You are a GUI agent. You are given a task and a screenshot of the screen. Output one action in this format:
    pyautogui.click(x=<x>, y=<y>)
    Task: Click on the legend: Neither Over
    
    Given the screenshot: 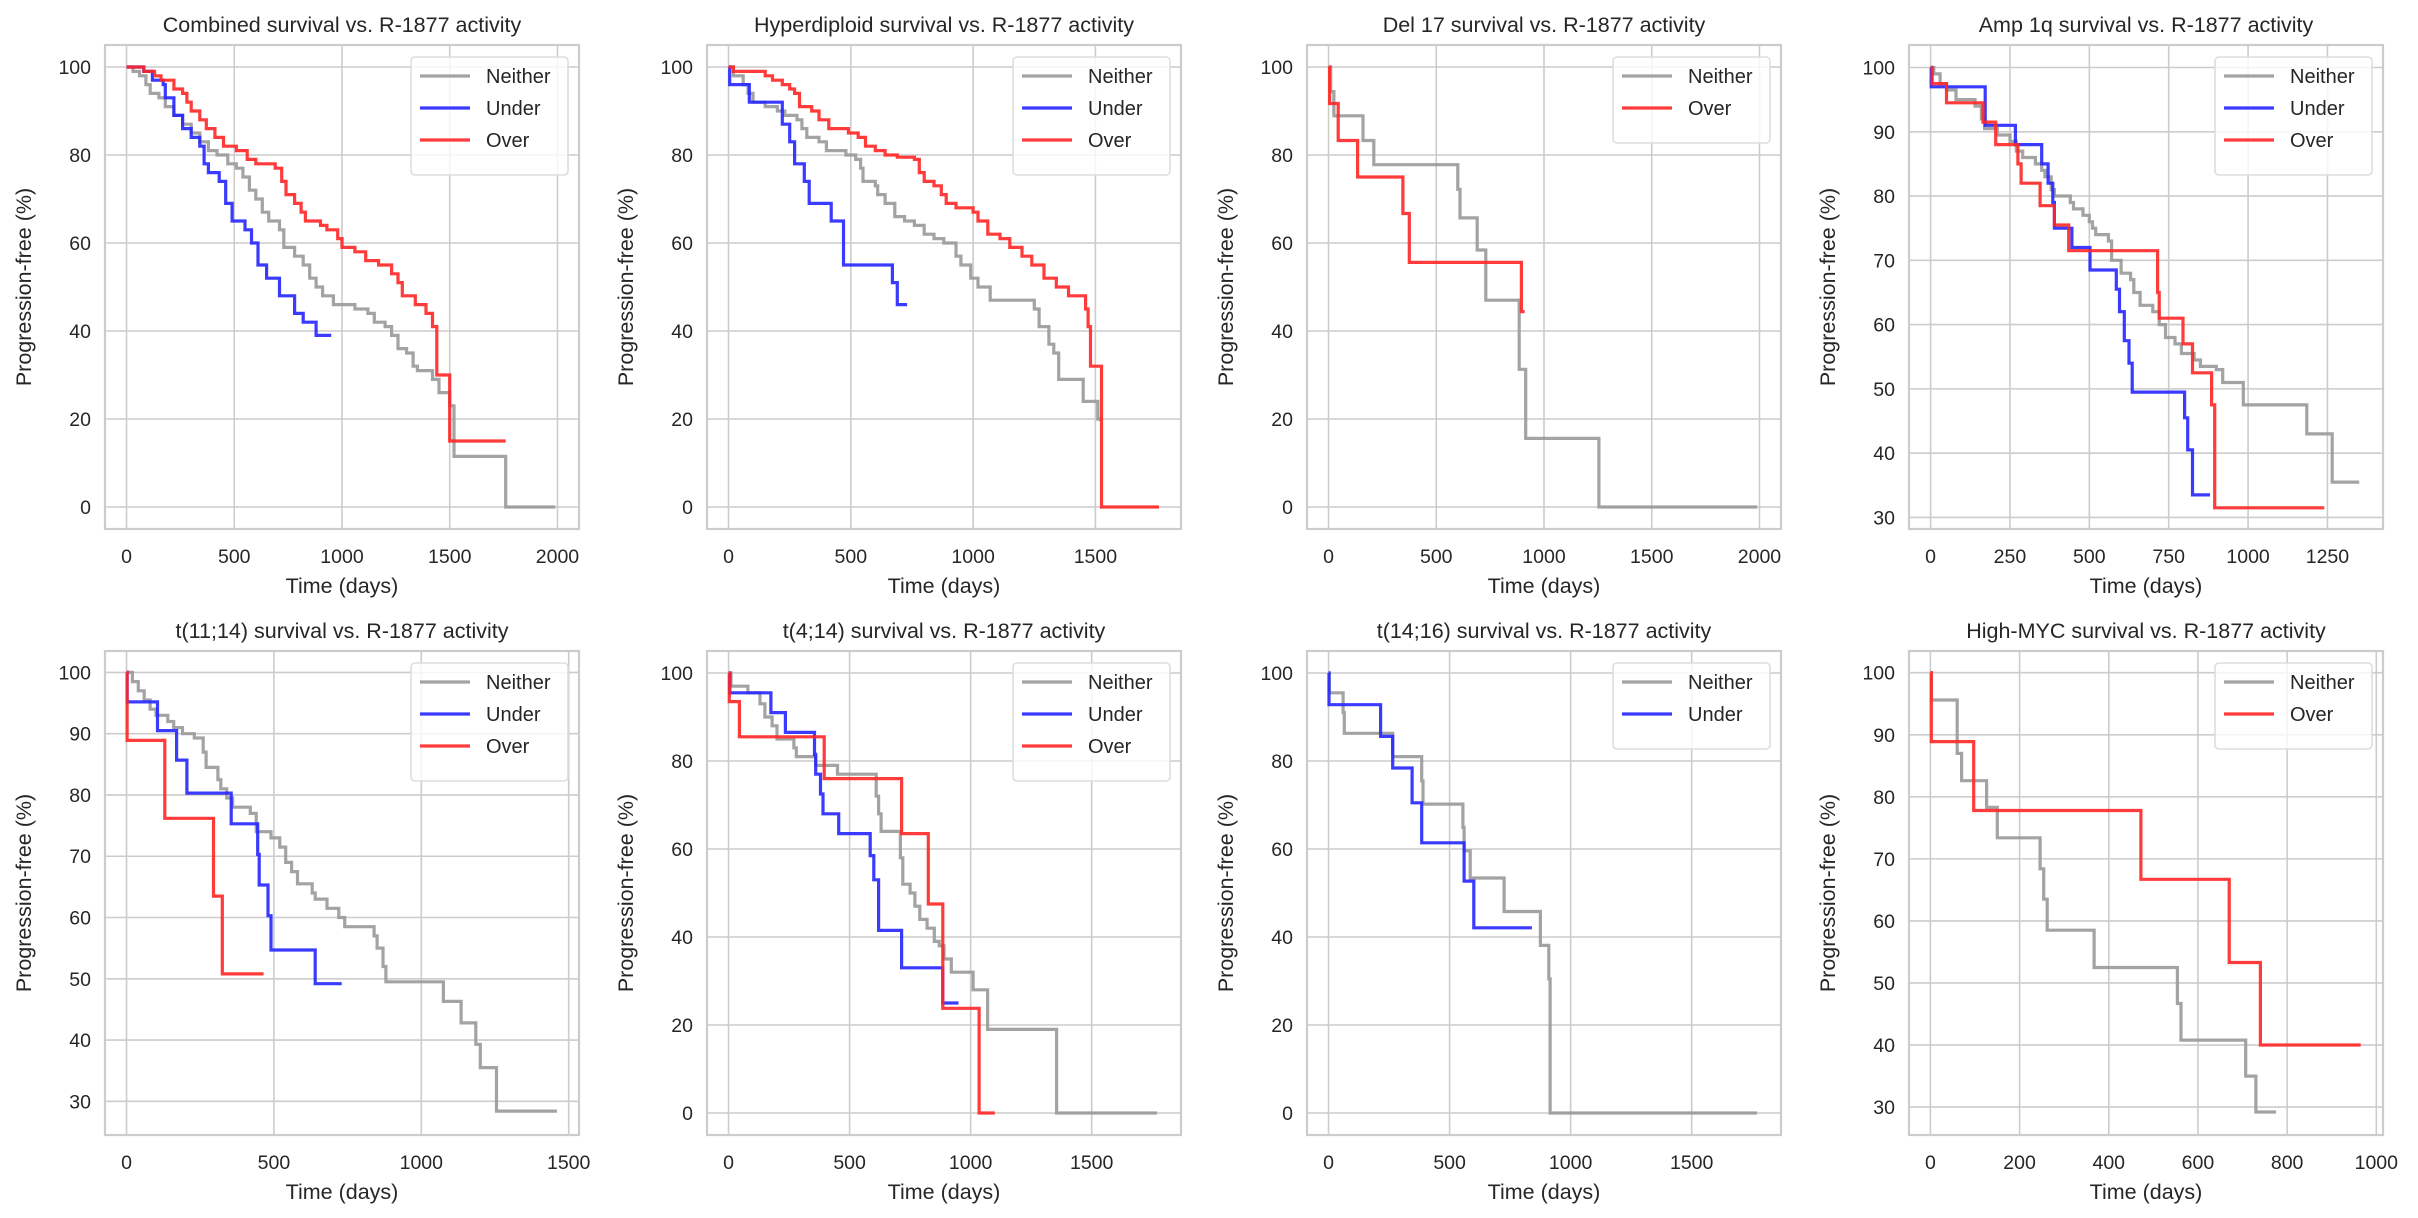 What is the action you would take?
    pyautogui.click(x=1691, y=100)
    